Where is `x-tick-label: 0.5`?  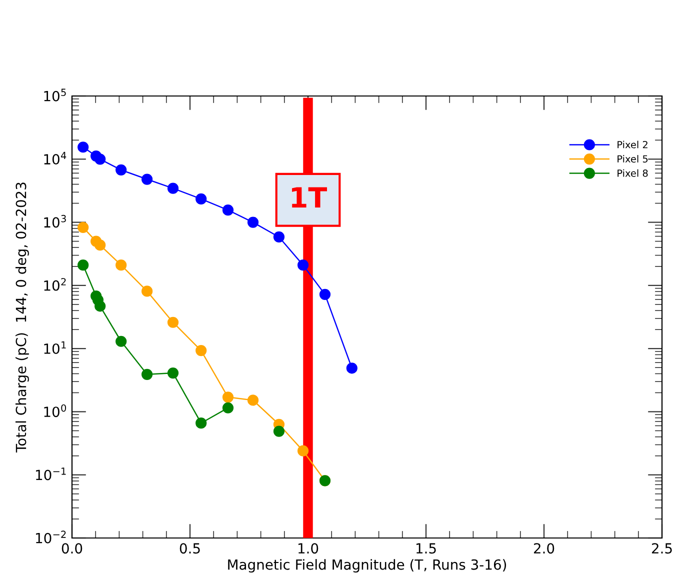 x-tick-label: 0.5 is located at coordinates (190, 548).